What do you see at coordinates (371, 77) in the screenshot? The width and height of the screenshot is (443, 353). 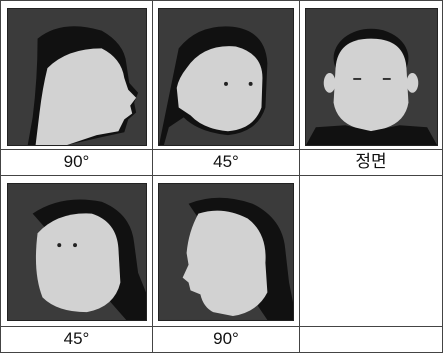 I see `face-front-icon` at bounding box center [371, 77].